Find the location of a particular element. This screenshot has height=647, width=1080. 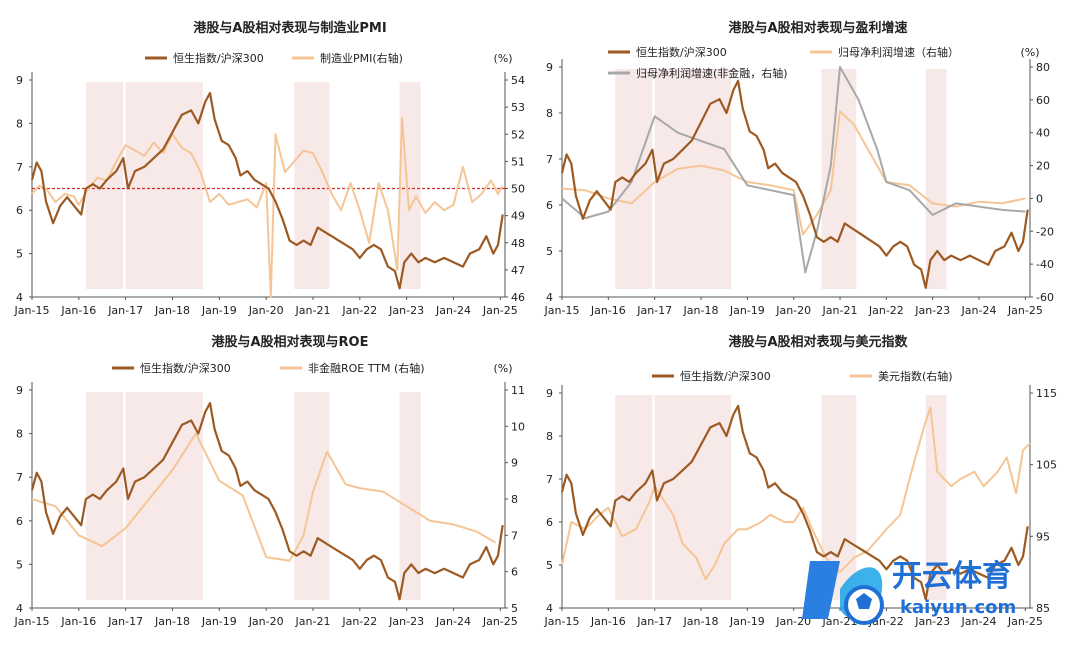

right-tick-label: 49 is located at coordinates (518, 216).